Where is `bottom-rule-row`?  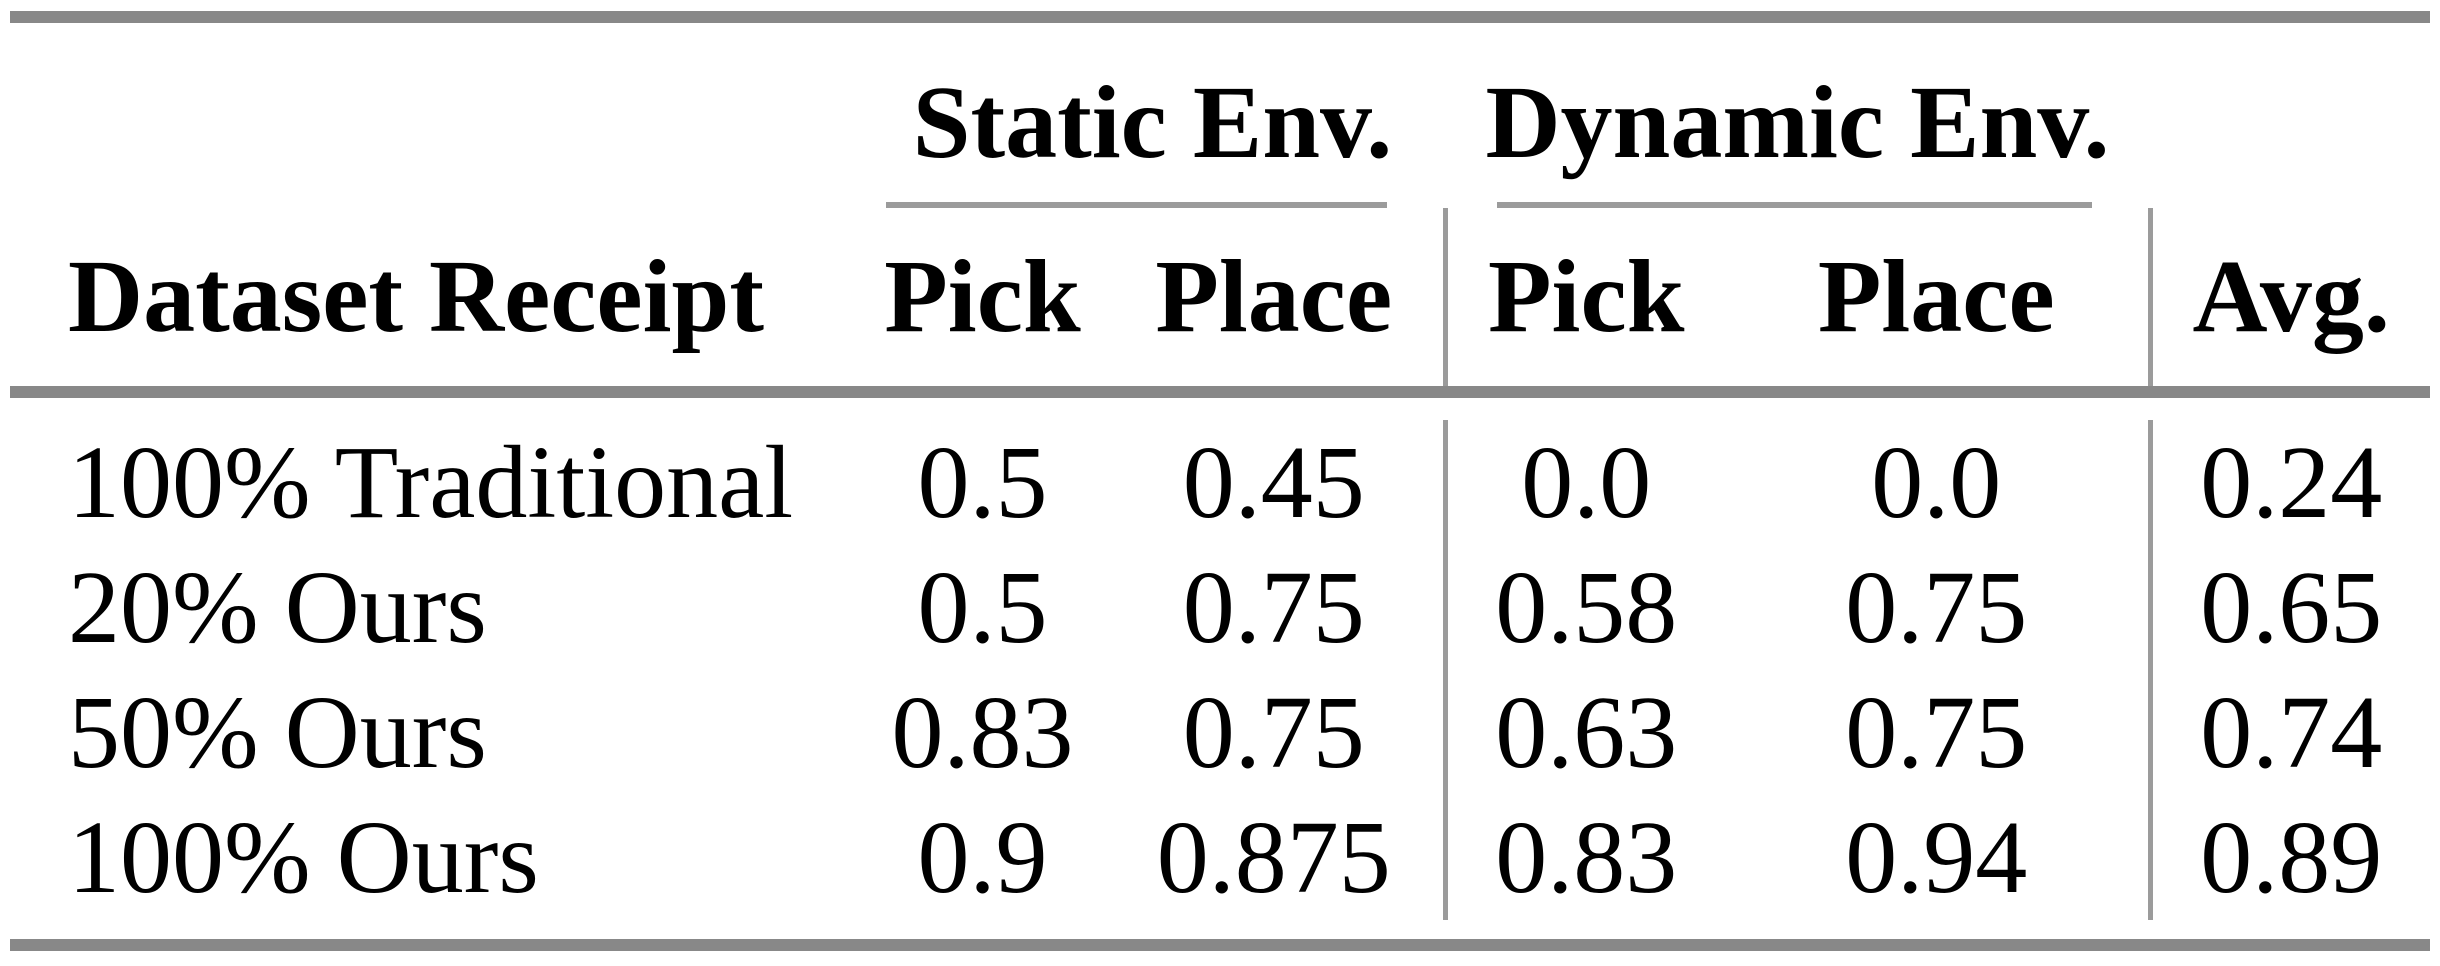
bottom-rule-row is located at coordinates (1220, 945).